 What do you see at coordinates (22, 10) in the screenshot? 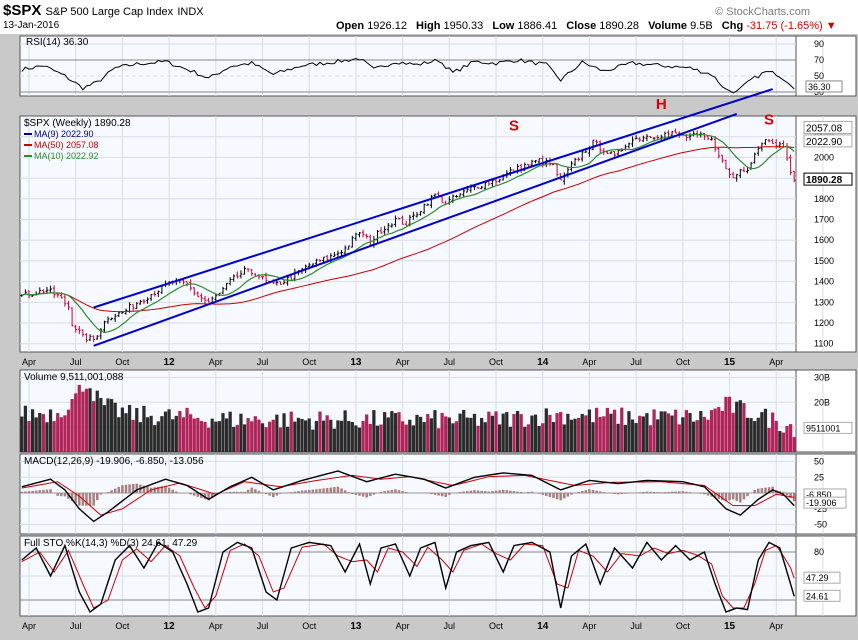
I see `symbol: $SPX` at bounding box center [22, 10].